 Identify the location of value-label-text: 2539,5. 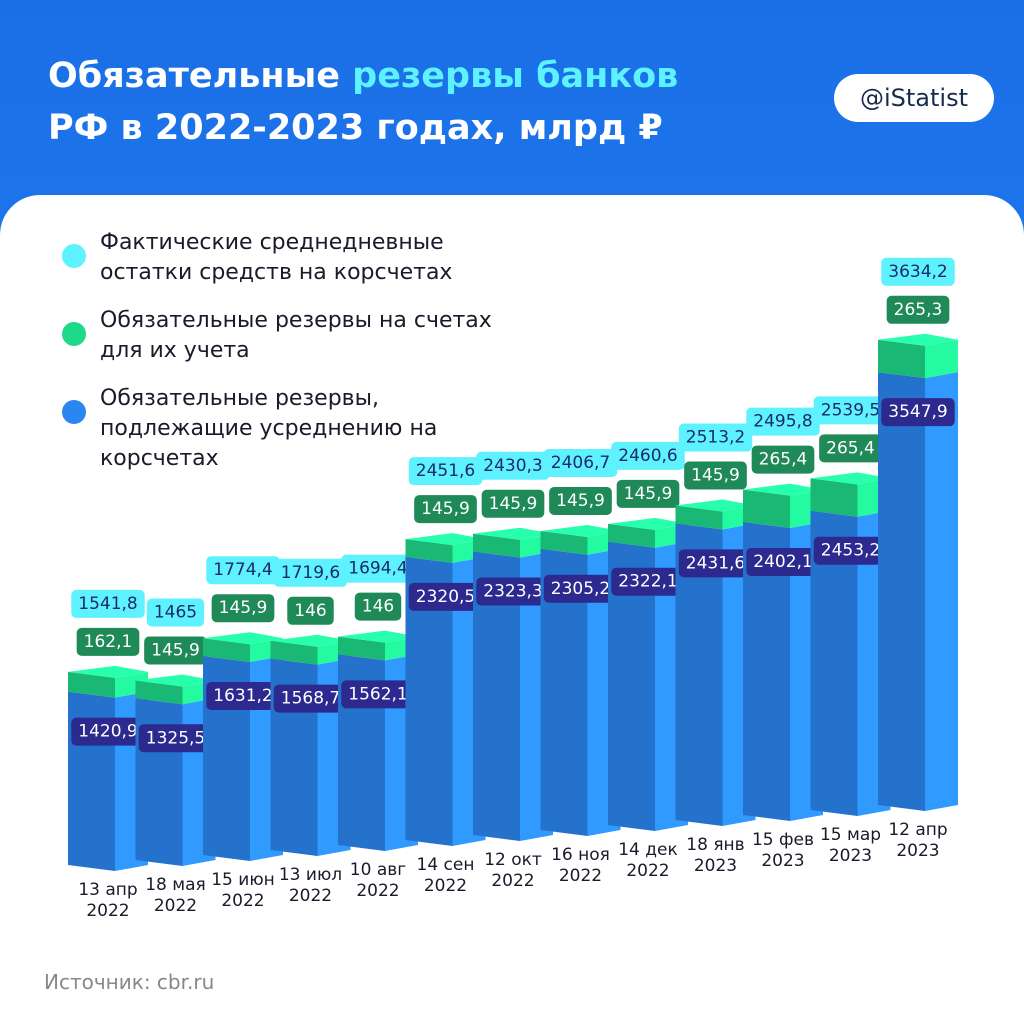
(850, 410).